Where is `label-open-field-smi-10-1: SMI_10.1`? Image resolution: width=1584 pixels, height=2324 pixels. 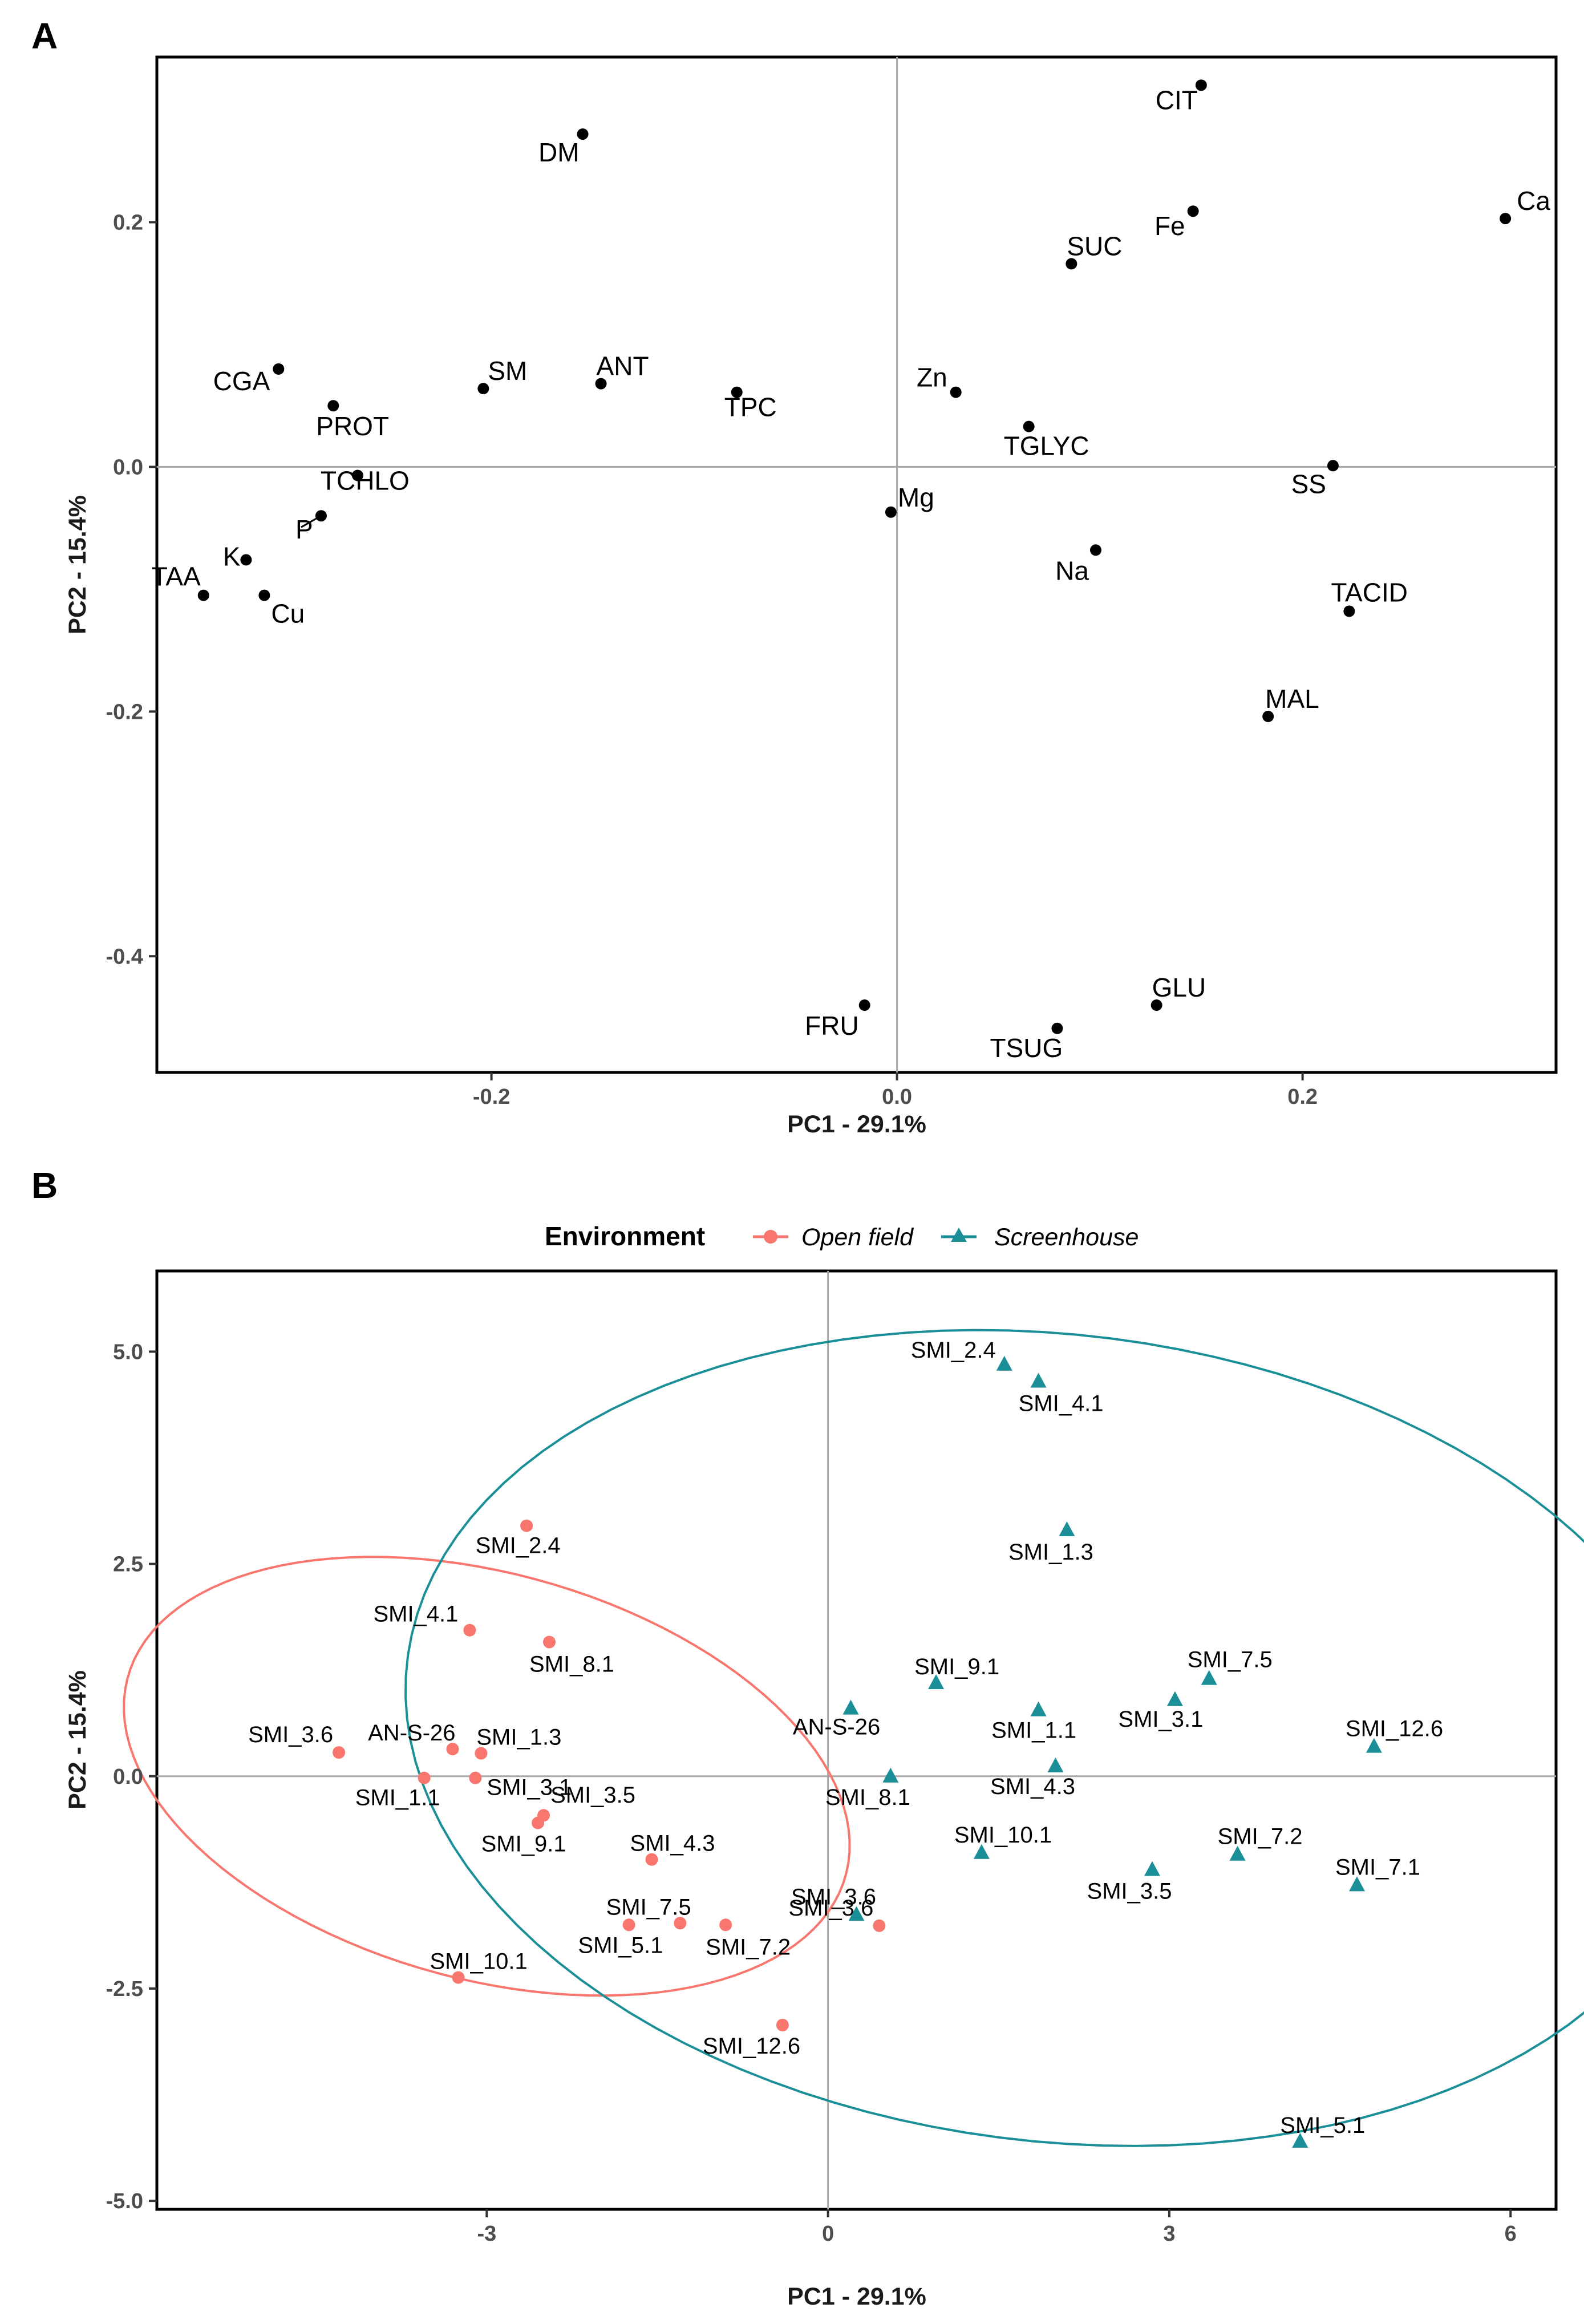 label-open-field-smi-10-1: SMI_10.1 is located at coordinates (478, 1961).